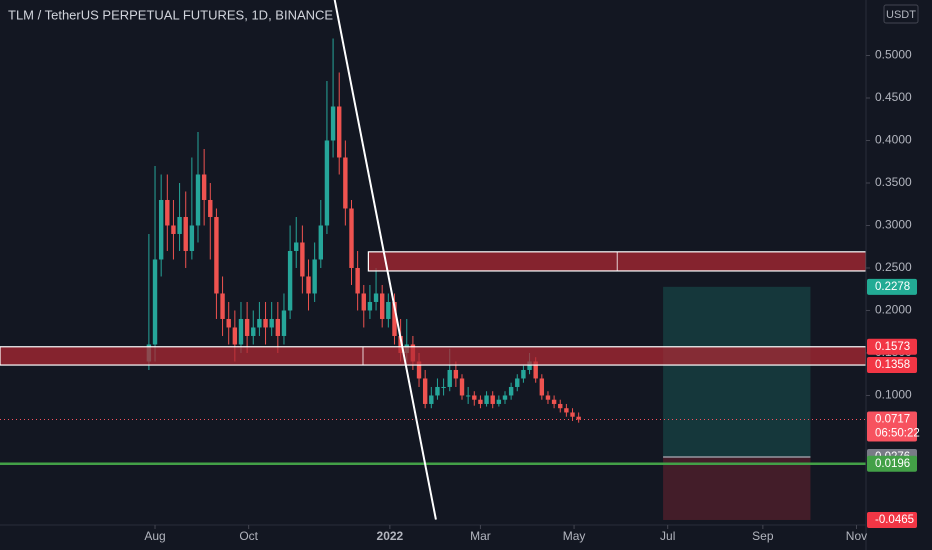  I want to click on price-tag-label: -0.0465, so click(894, 520).